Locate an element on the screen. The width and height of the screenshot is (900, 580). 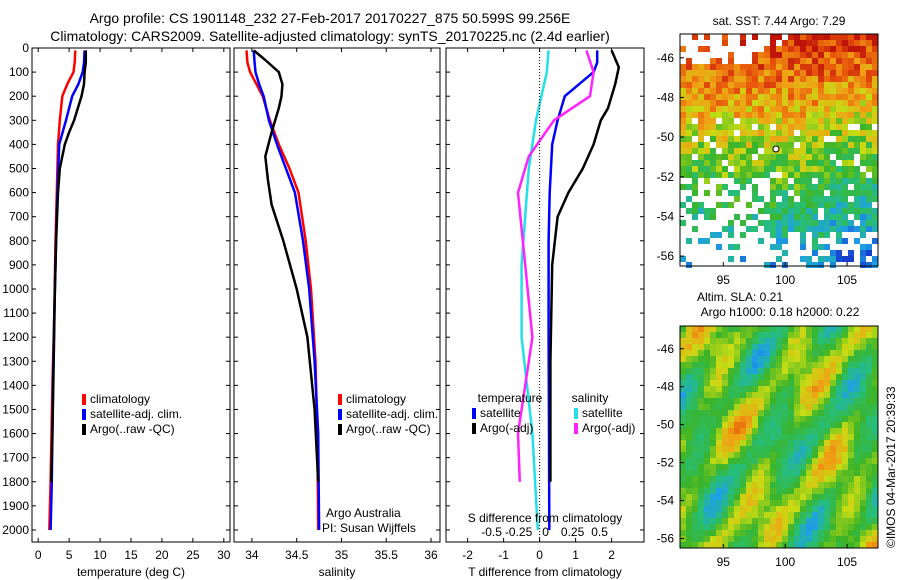
y-tick-label: -48 is located at coordinates (666, 97).